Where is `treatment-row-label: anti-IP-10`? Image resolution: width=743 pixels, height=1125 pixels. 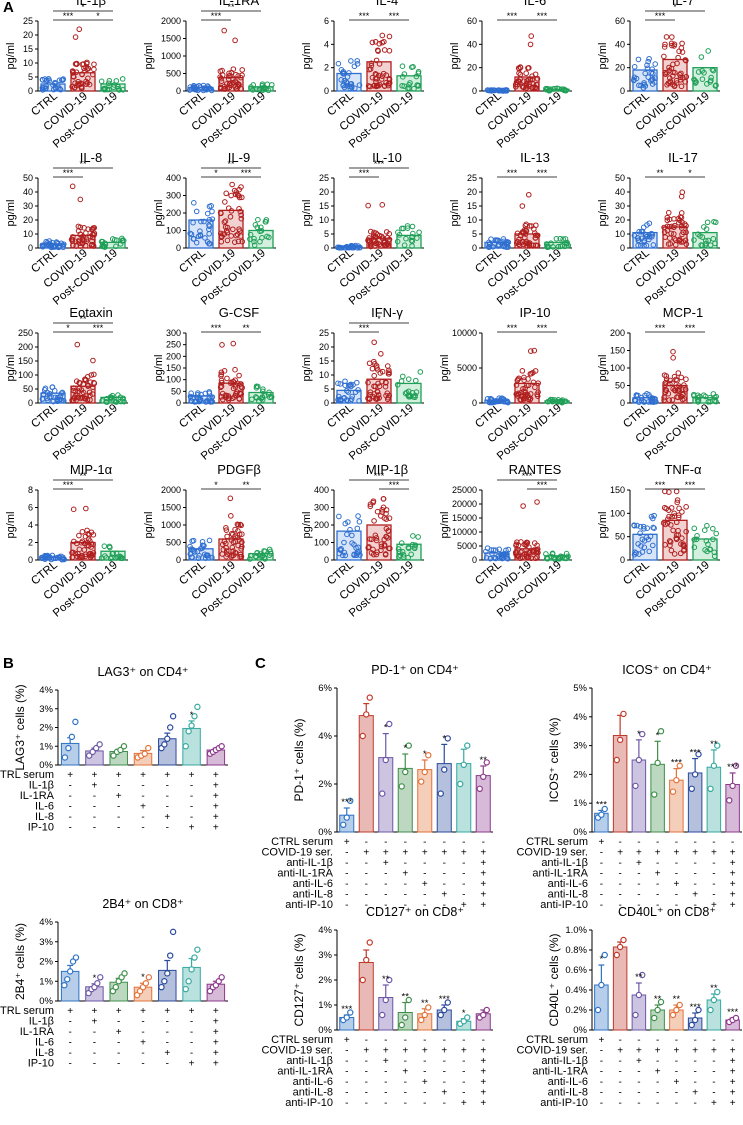
treatment-row-label: anti-IP-10 is located at coordinates (309, 1103).